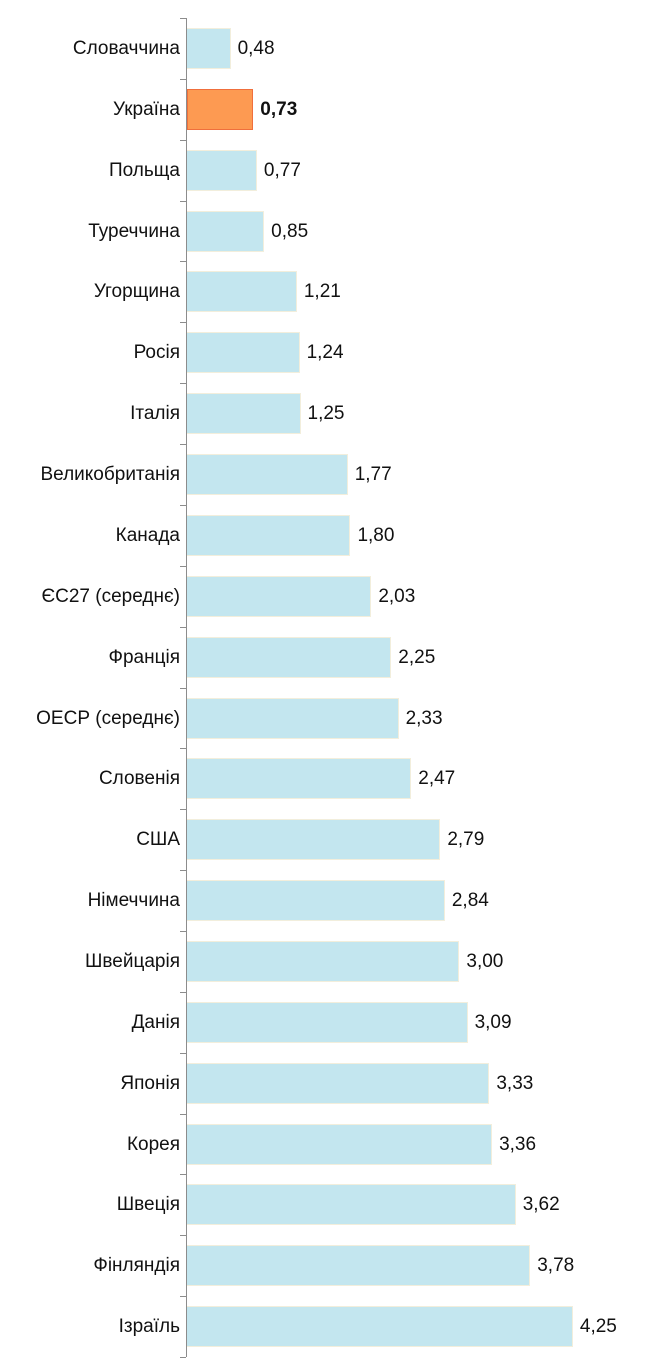  Describe the element at coordinates (541, 1205) in the screenshot. I see `value-label: 3,62` at that location.